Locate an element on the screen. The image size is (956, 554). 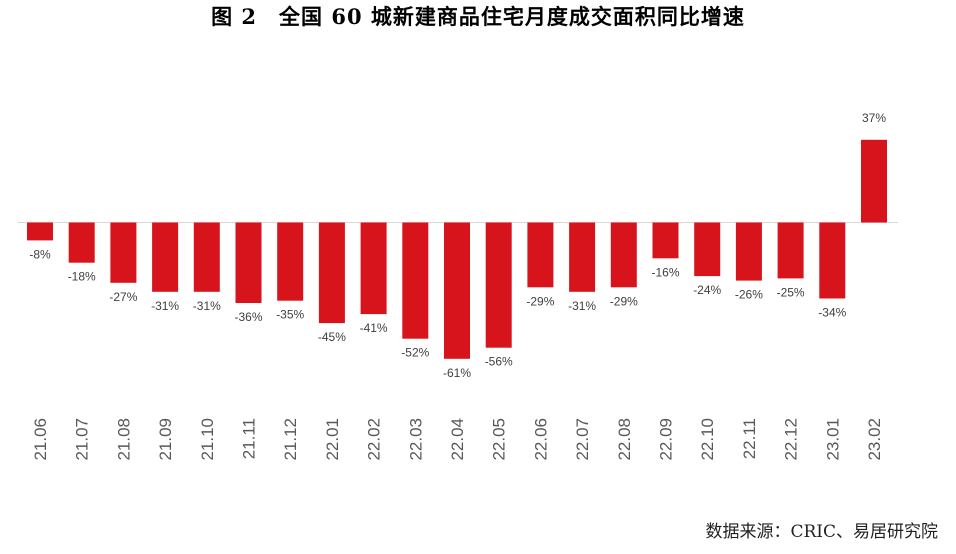
x-tick-label: 22.09 is located at coordinates (666, 439).